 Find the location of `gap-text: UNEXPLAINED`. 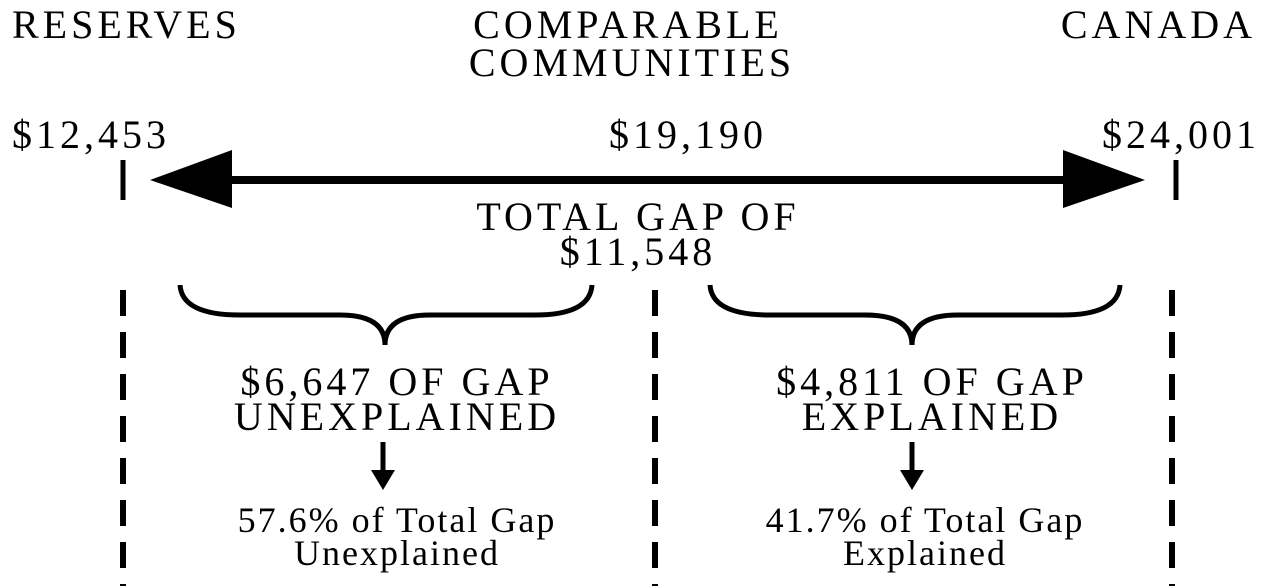

gap-text: UNEXPLAINED is located at coordinates (397, 416).